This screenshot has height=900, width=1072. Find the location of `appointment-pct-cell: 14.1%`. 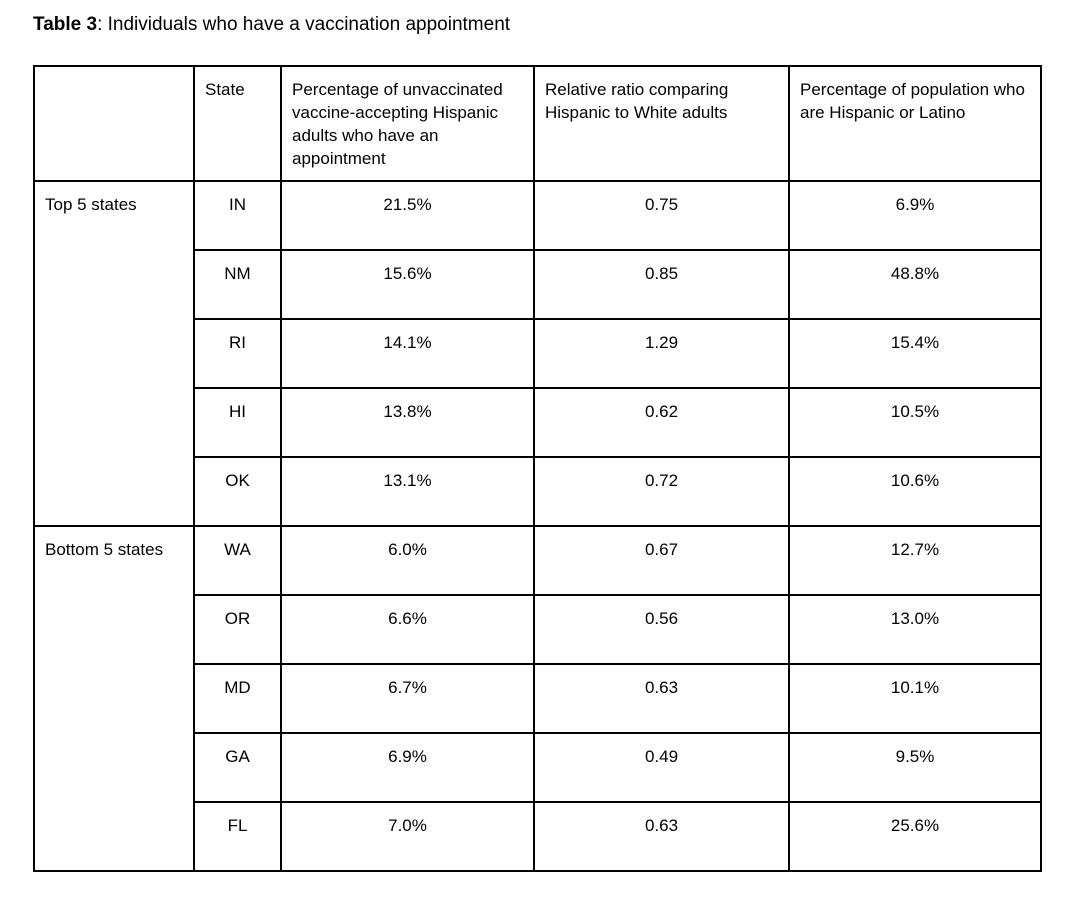

appointment-pct-cell: 14.1% is located at coordinates (407, 353).